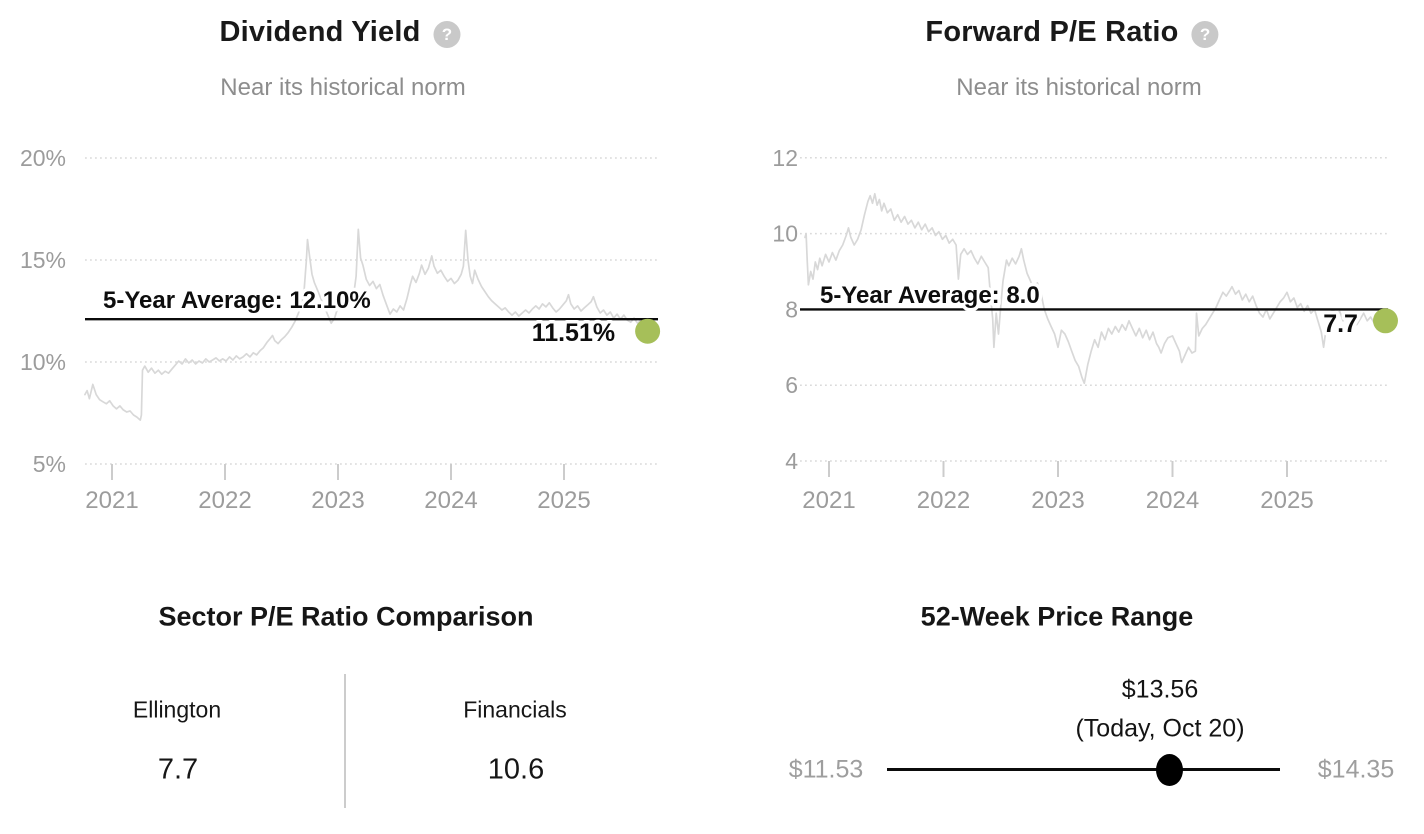 The height and width of the screenshot is (834, 1424). What do you see at coordinates (573, 333) in the screenshot?
I see `current-value-label: 11.51%` at bounding box center [573, 333].